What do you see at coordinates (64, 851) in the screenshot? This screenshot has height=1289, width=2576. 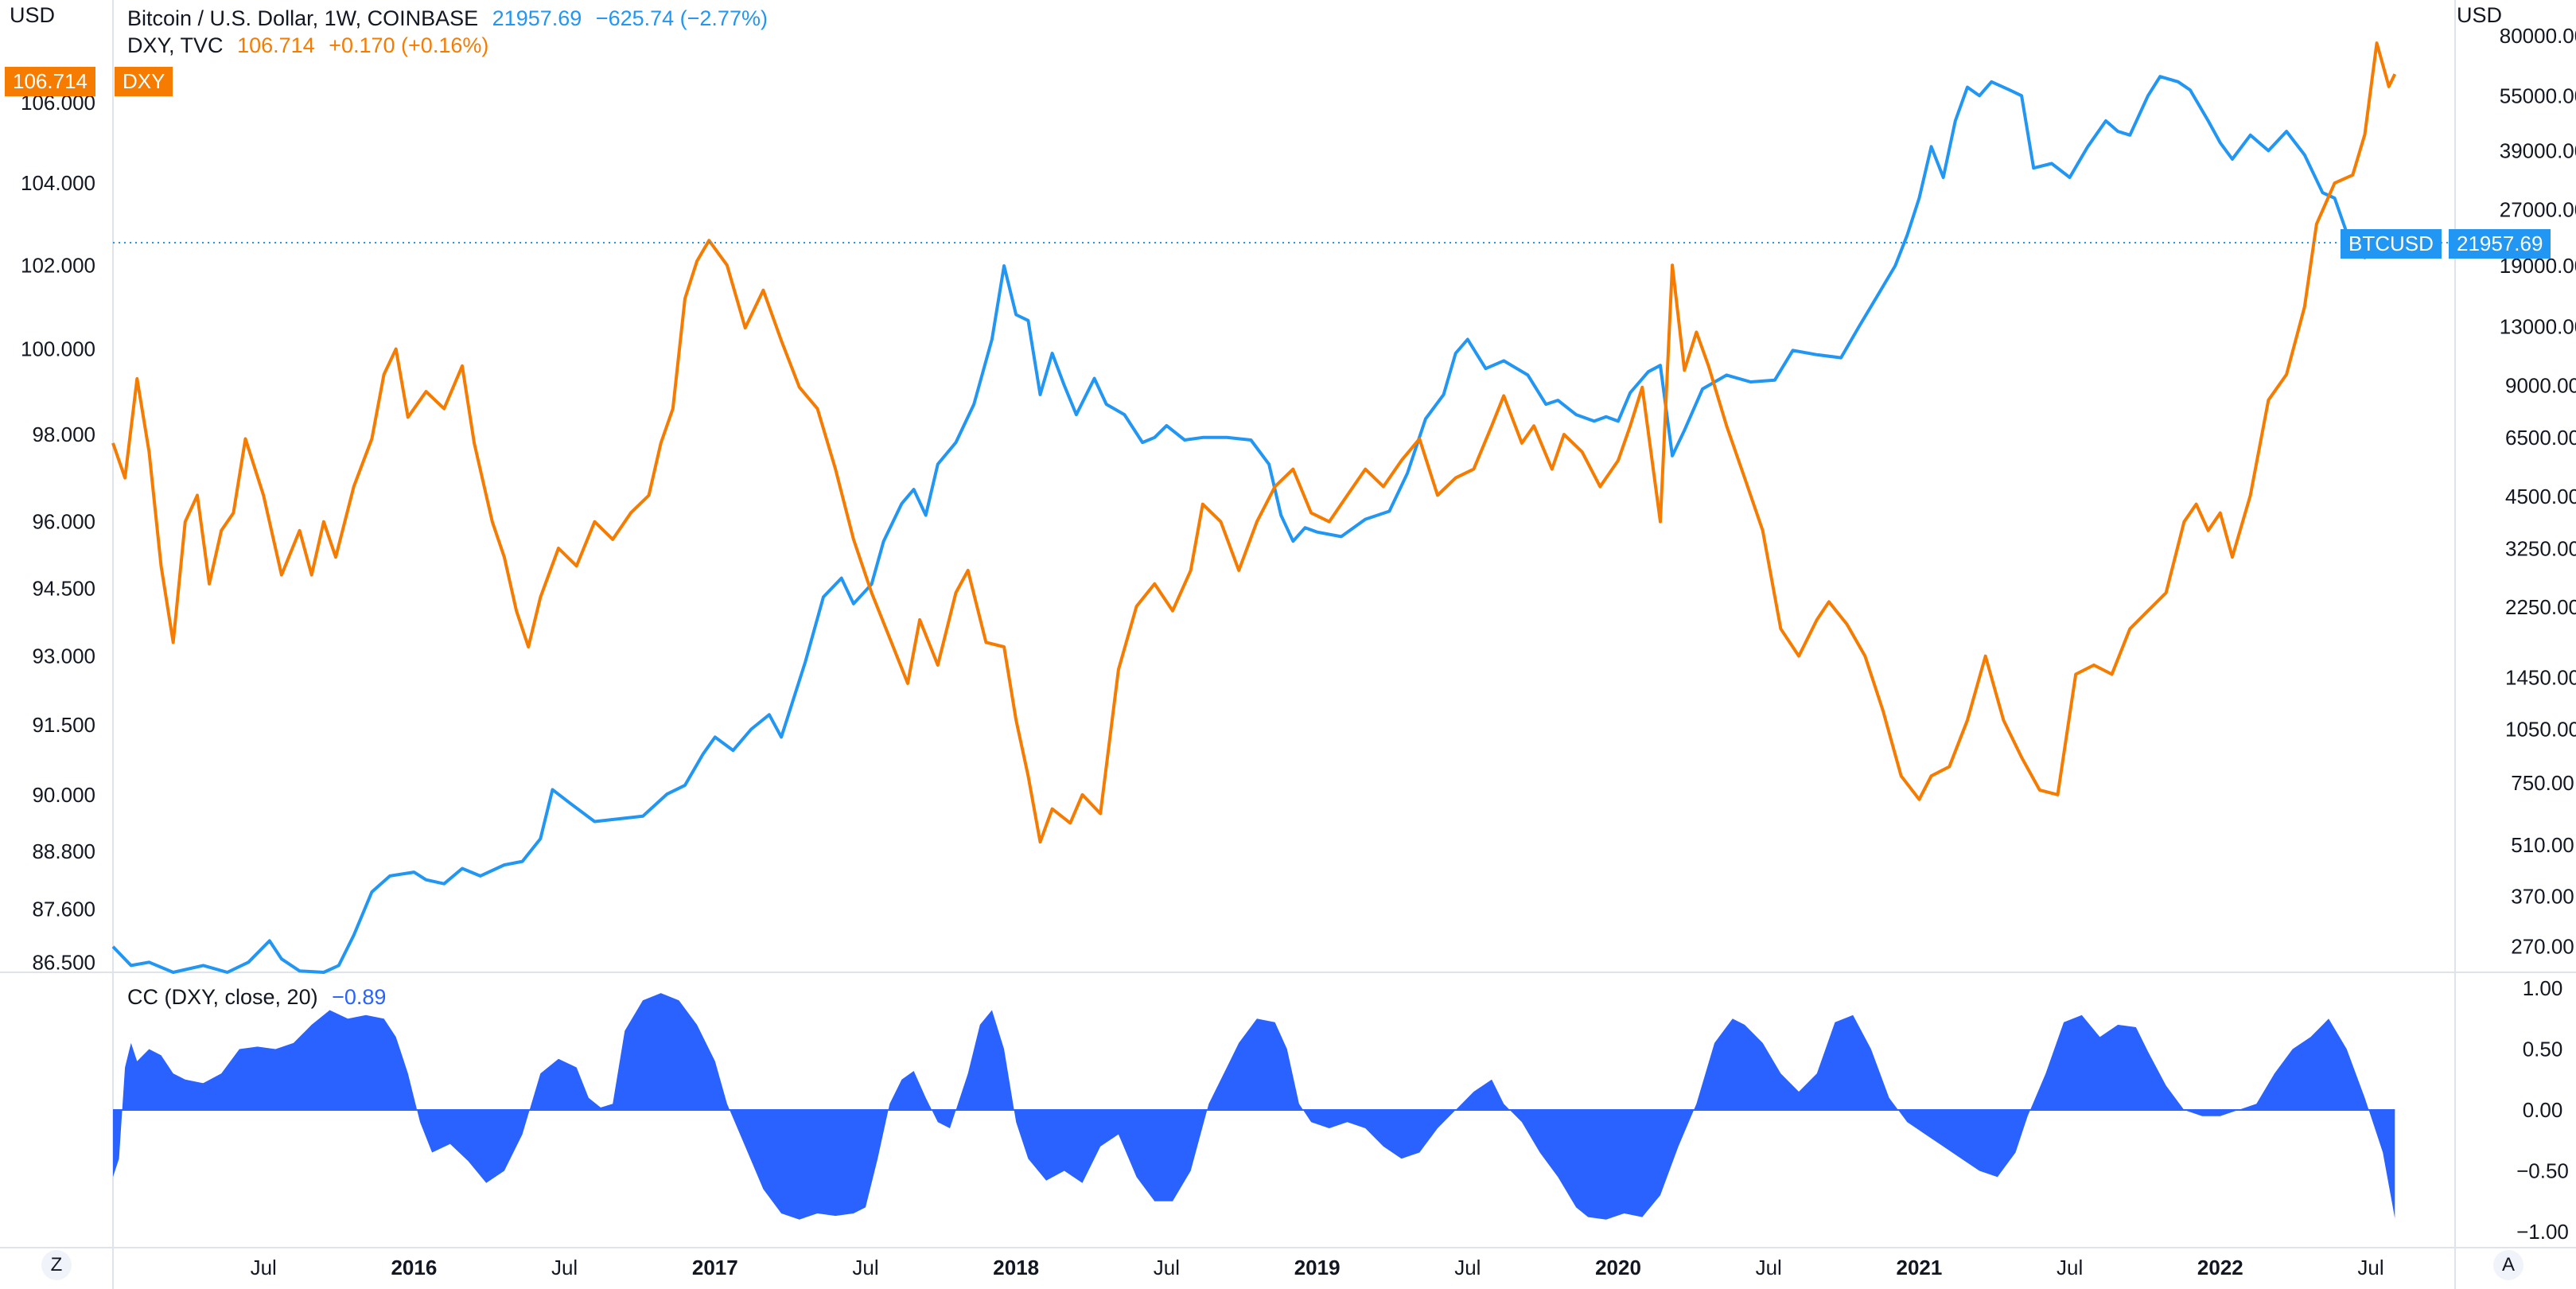 I see `left-axis-tick-label: 88.800` at bounding box center [64, 851].